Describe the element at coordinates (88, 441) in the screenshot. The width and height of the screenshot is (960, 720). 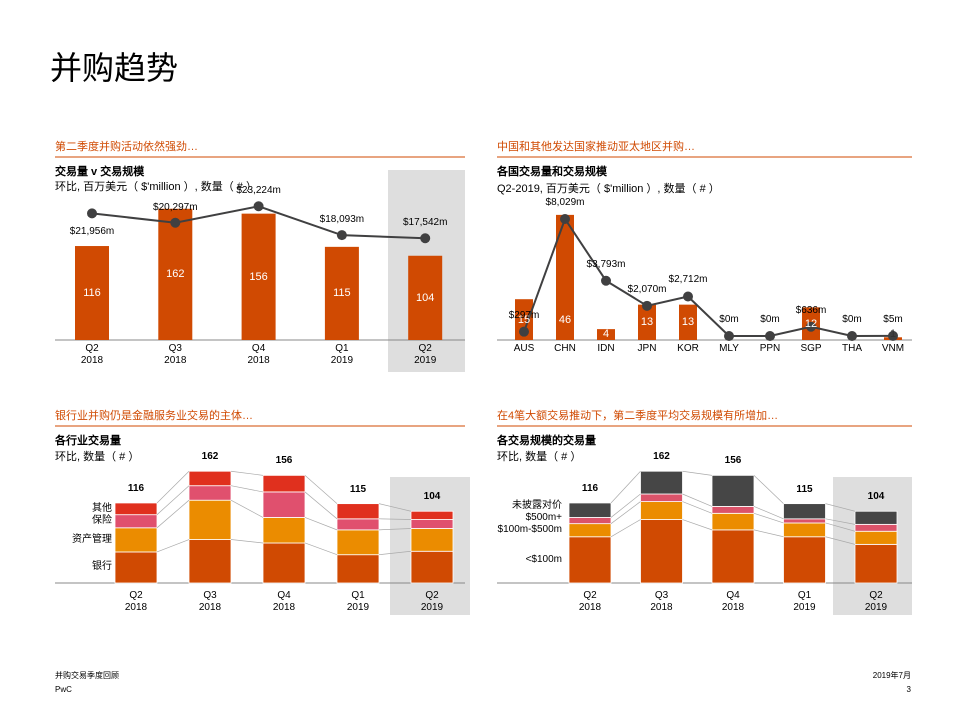
I see `chart-title: 各行业交易量` at that location.